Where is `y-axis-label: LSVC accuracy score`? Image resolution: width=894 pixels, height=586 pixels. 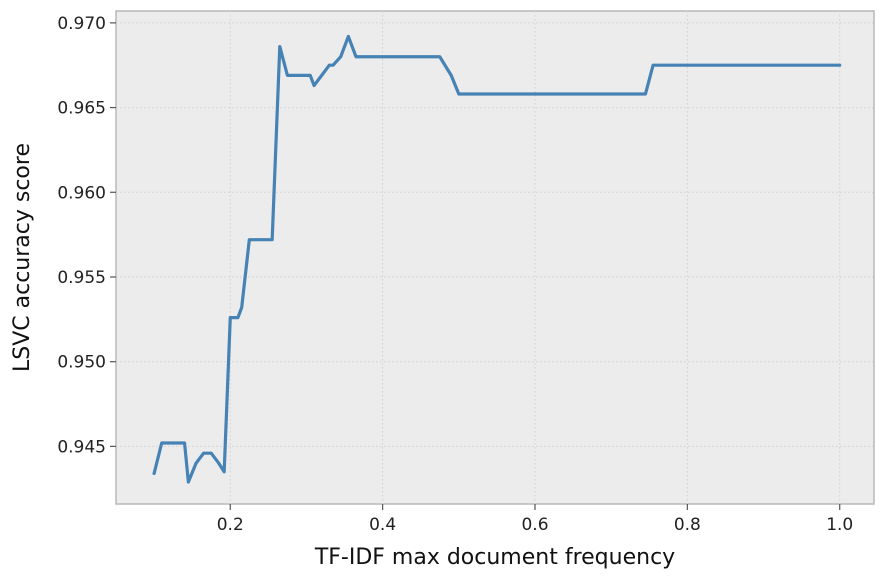
y-axis-label: LSVC accuracy score is located at coordinates (22, 257).